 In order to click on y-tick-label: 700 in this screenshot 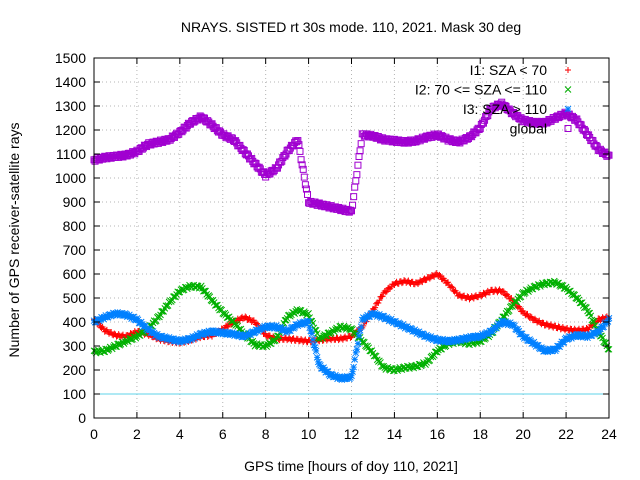, I will do `click(75, 250)`.